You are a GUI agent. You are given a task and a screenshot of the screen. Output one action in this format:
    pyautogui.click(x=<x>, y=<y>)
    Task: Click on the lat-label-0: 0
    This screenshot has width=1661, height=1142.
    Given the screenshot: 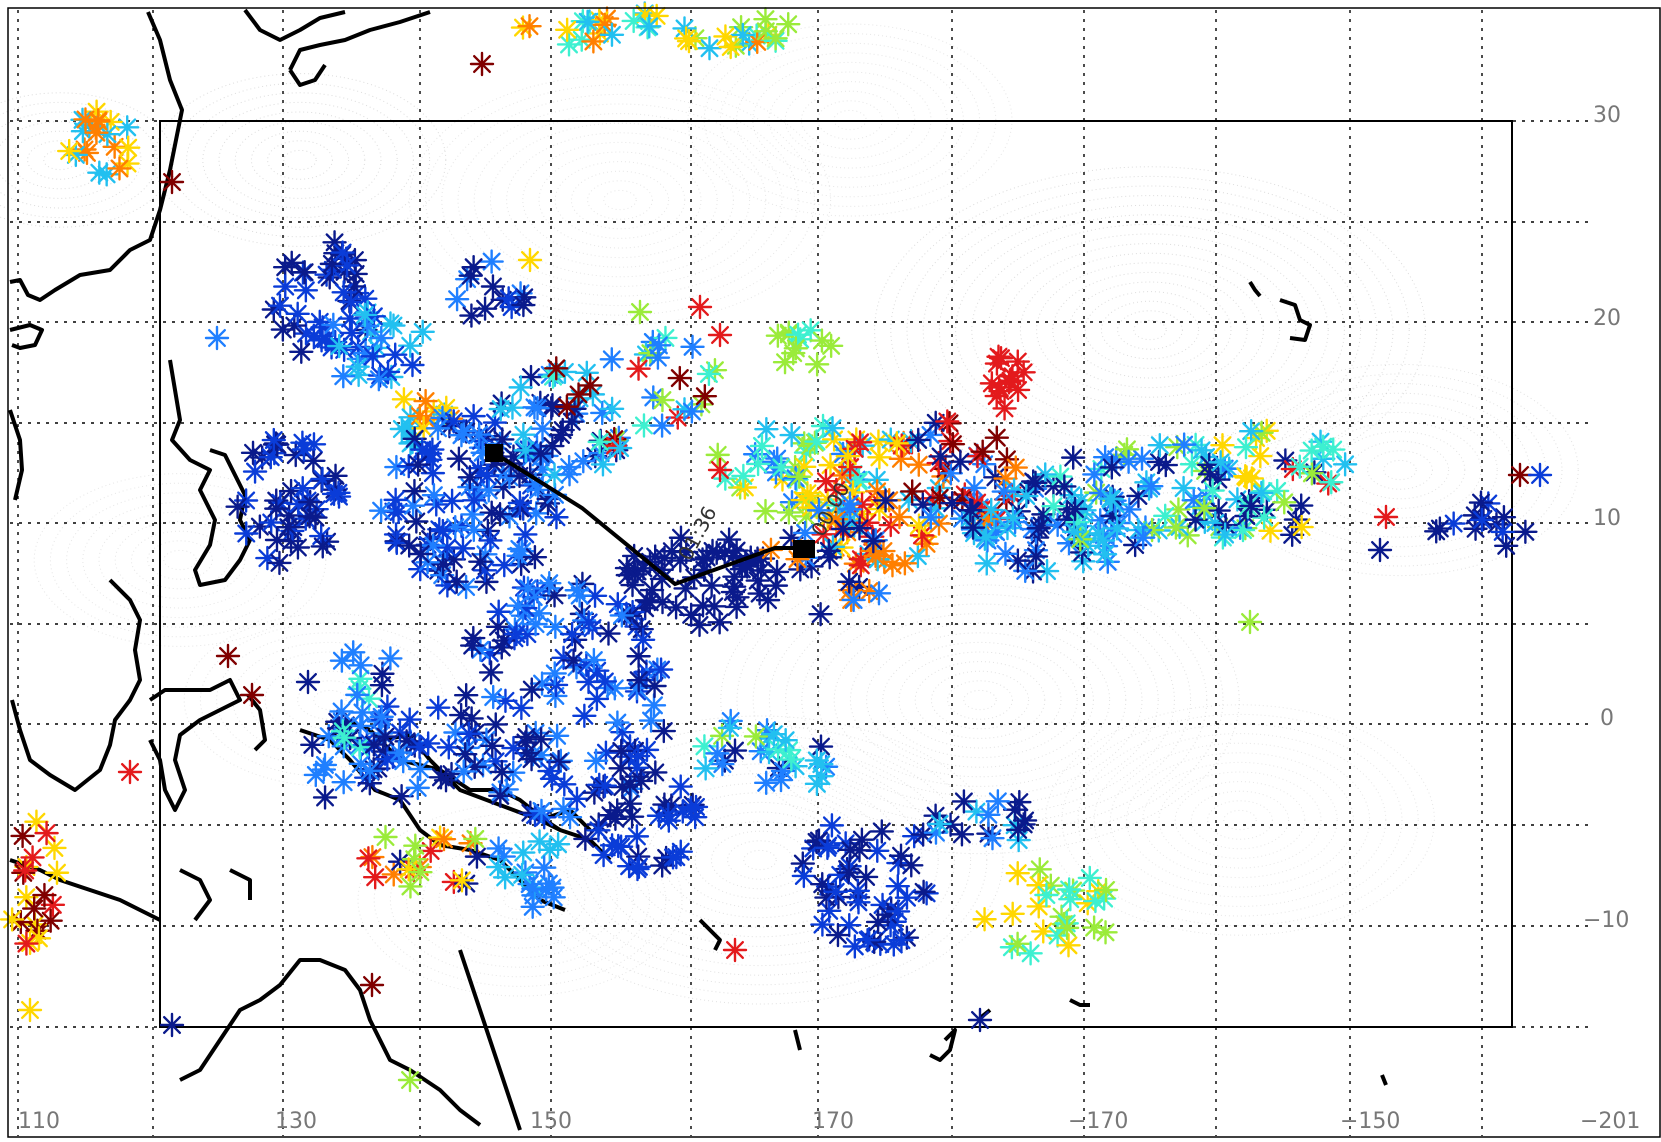 What is the action you would take?
    pyautogui.click(x=1607, y=718)
    